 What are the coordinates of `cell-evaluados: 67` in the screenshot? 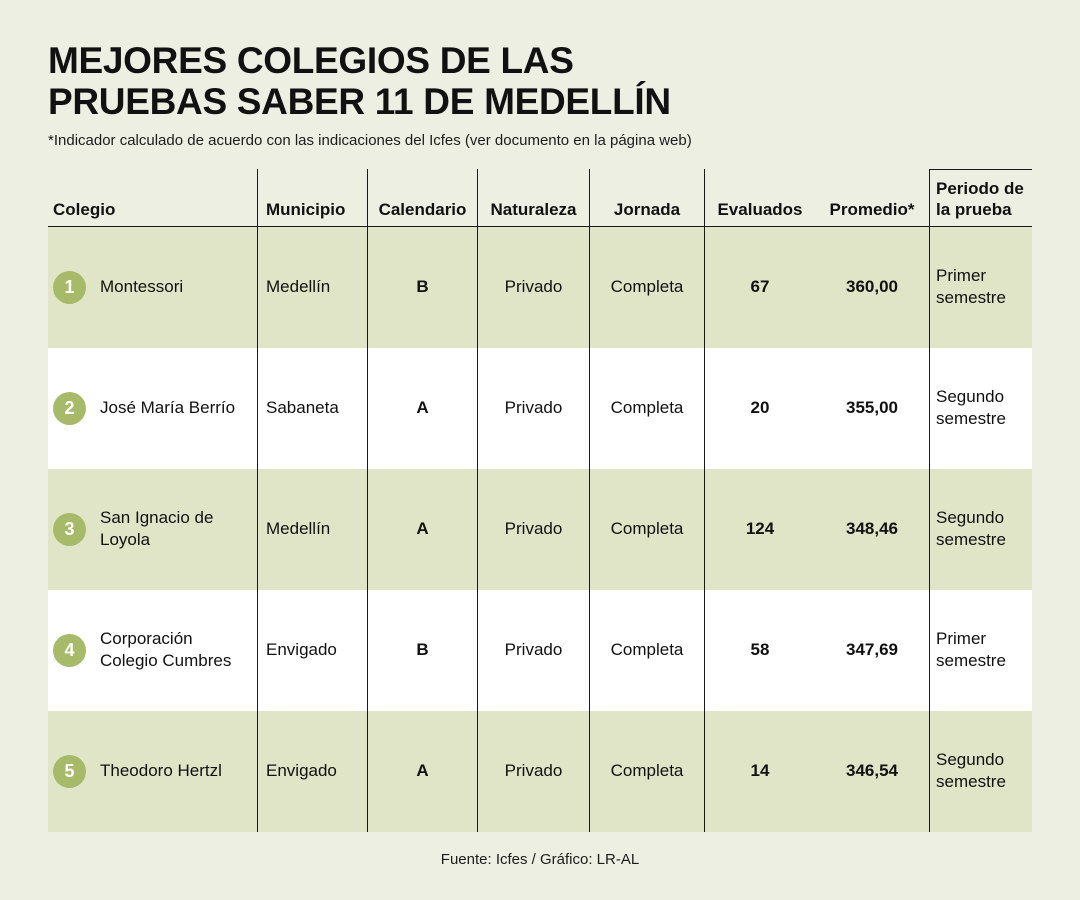 It's located at (760, 287).